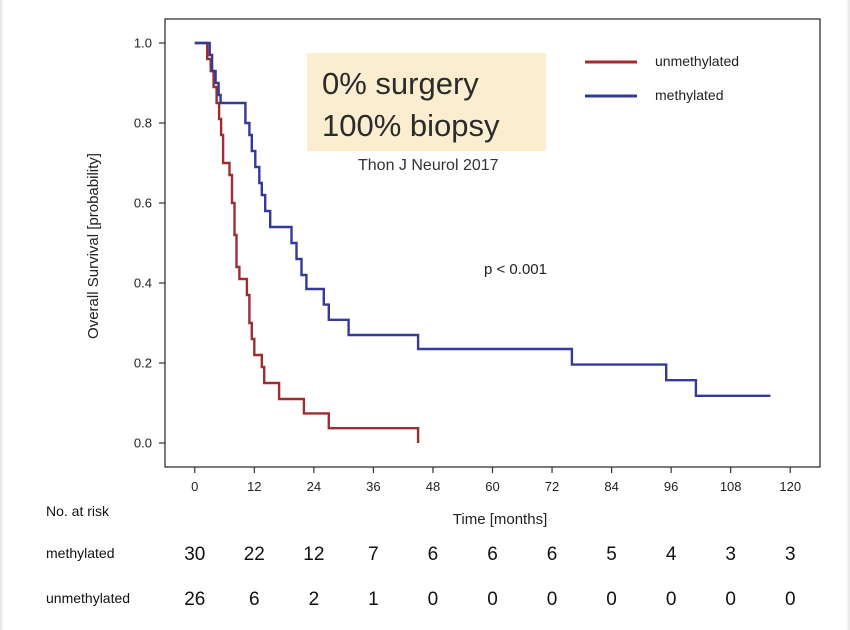 The image size is (850, 630). I want to click on x-tick-label-3: 36, so click(373, 486).